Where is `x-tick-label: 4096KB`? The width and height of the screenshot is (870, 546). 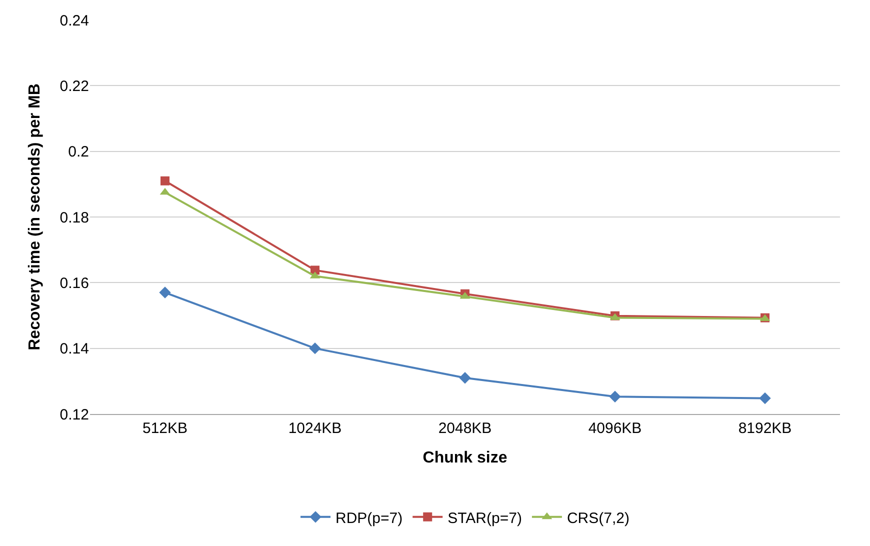 x-tick-label: 4096KB is located at coordinates (615, 428).